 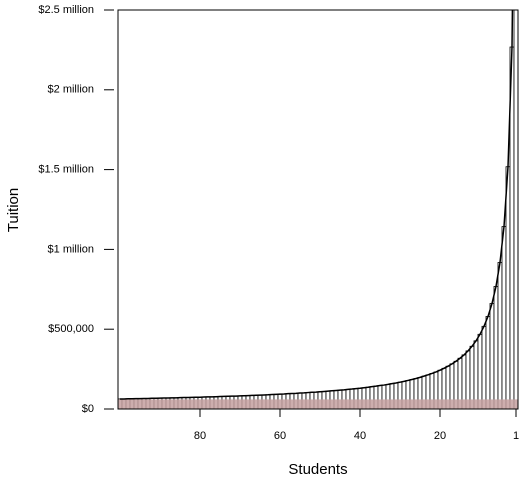 What do you see at coordinates (71, 329) in the screenshot?
I see `y-tick-label: $500,000` at bounding box center [71, 329].